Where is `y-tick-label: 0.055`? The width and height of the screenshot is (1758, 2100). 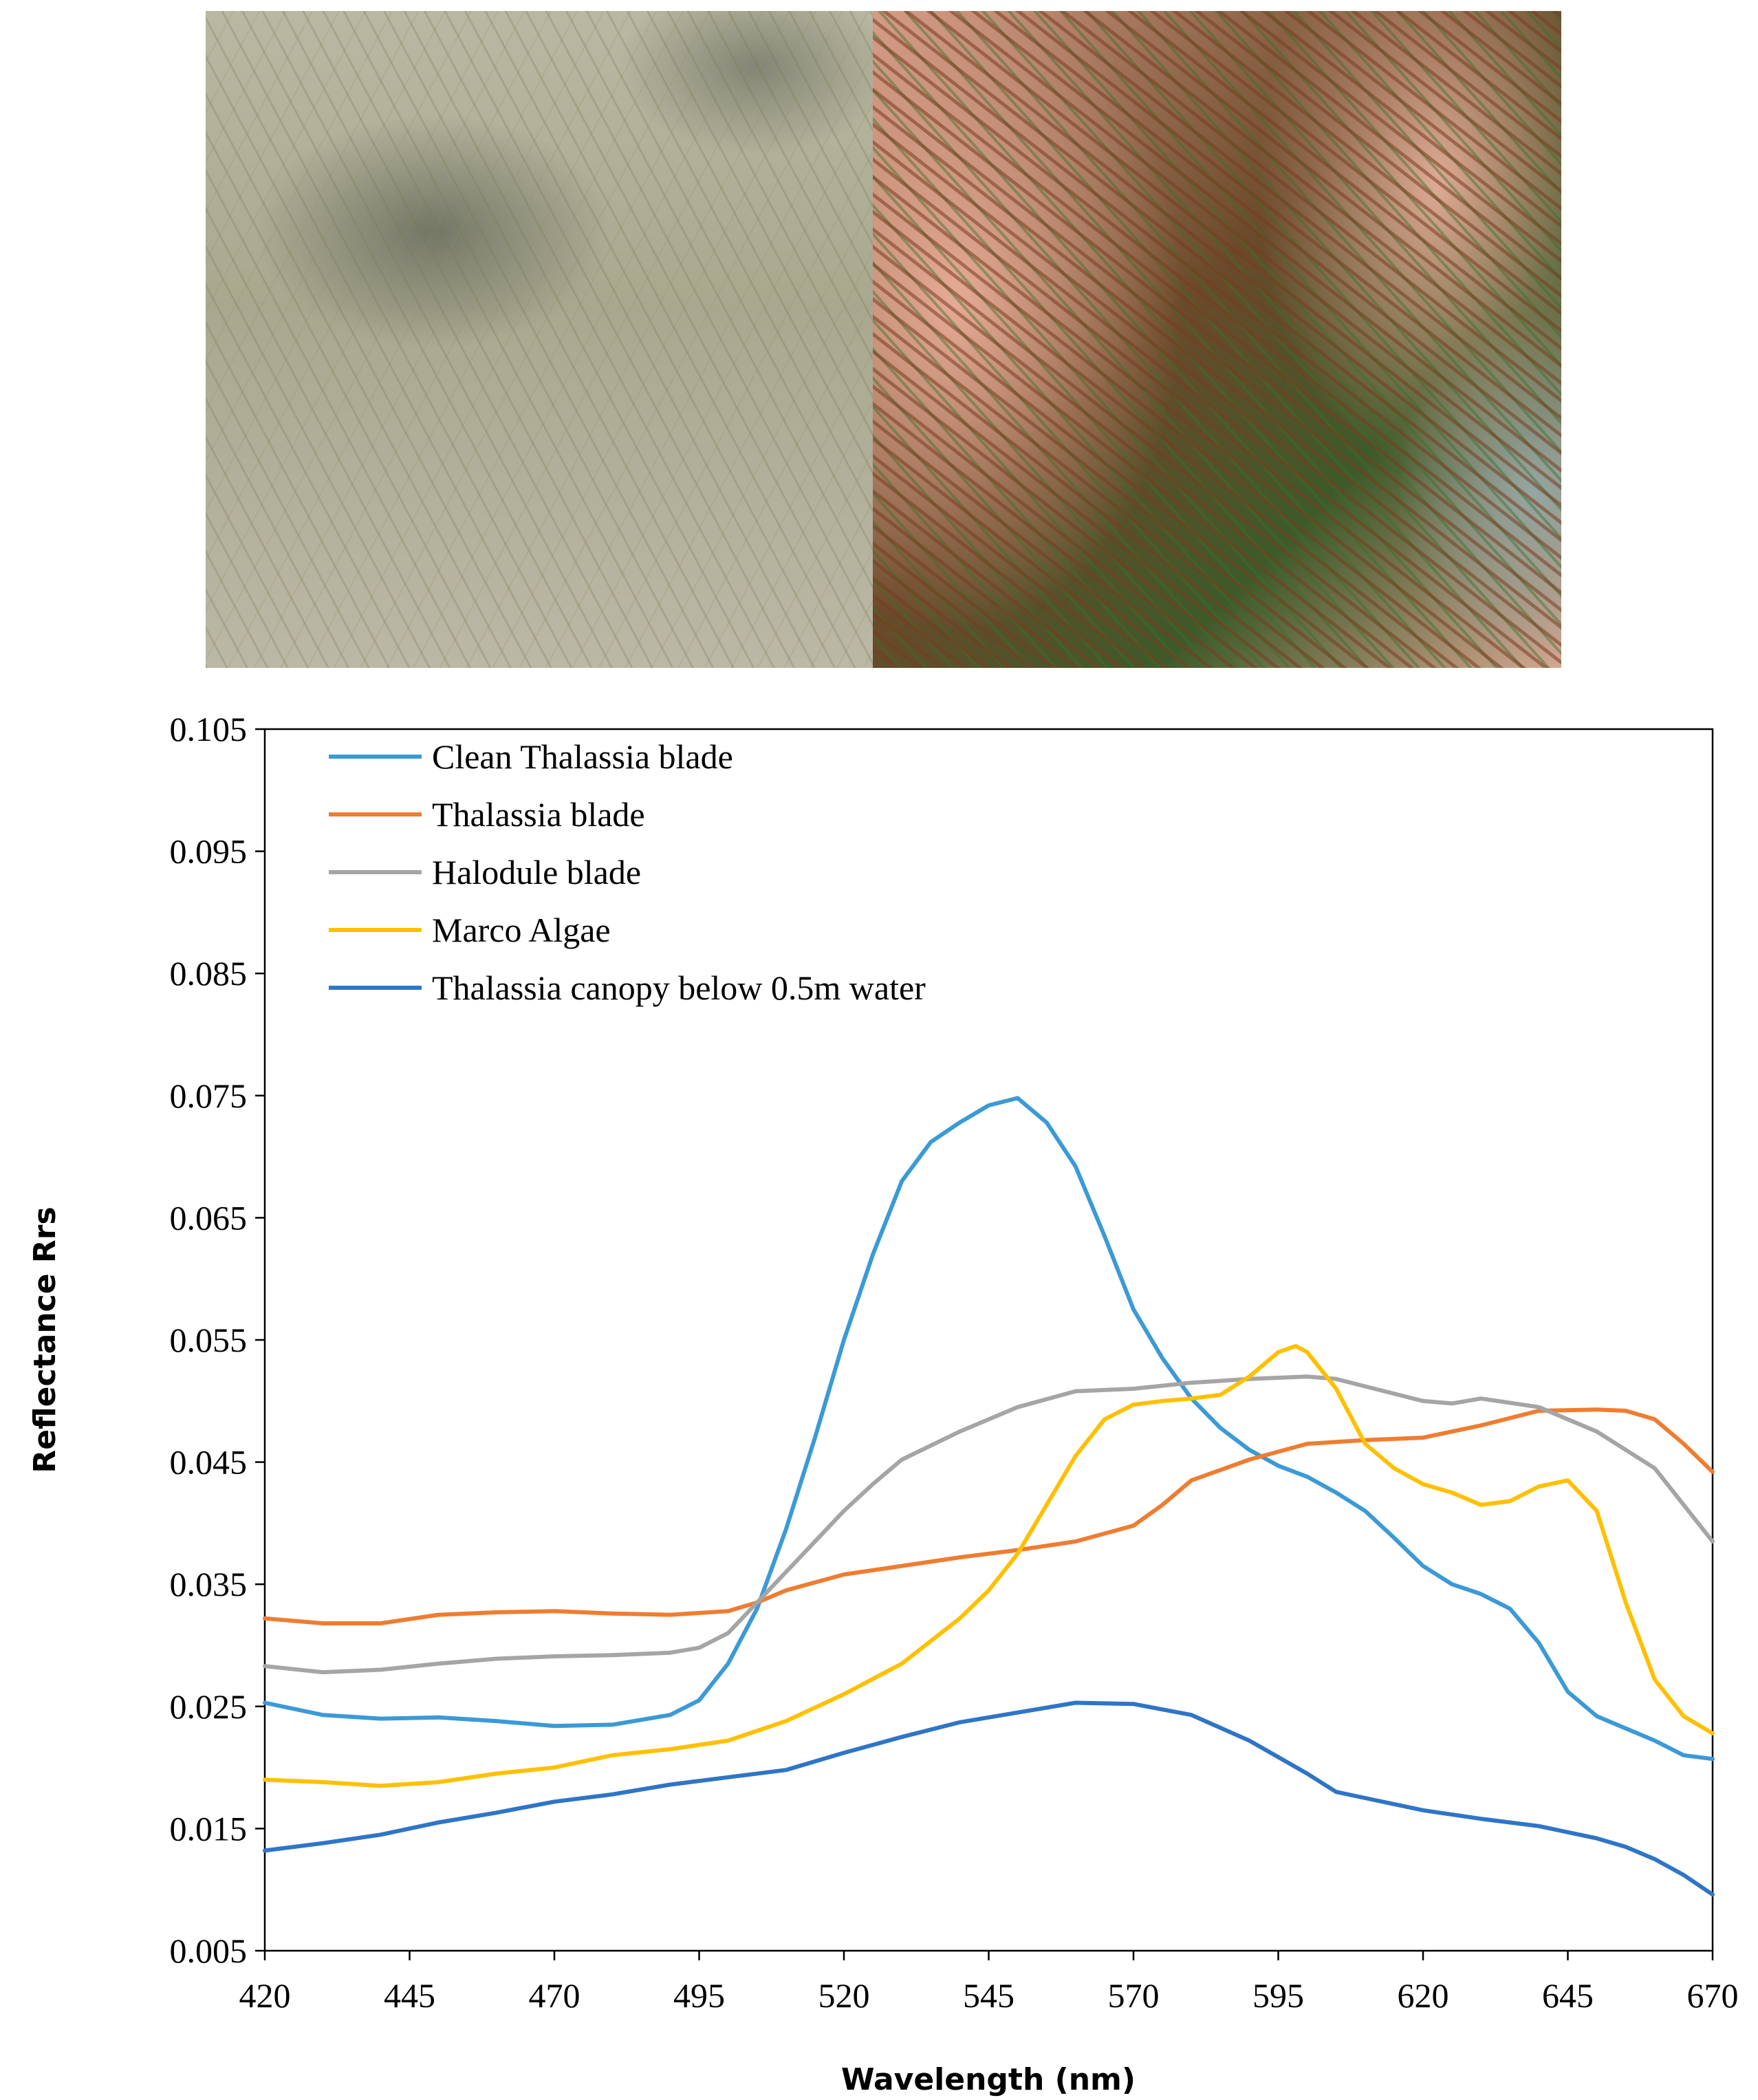 y-tick-label: 0.055 is located at coordinates (209, 1340).